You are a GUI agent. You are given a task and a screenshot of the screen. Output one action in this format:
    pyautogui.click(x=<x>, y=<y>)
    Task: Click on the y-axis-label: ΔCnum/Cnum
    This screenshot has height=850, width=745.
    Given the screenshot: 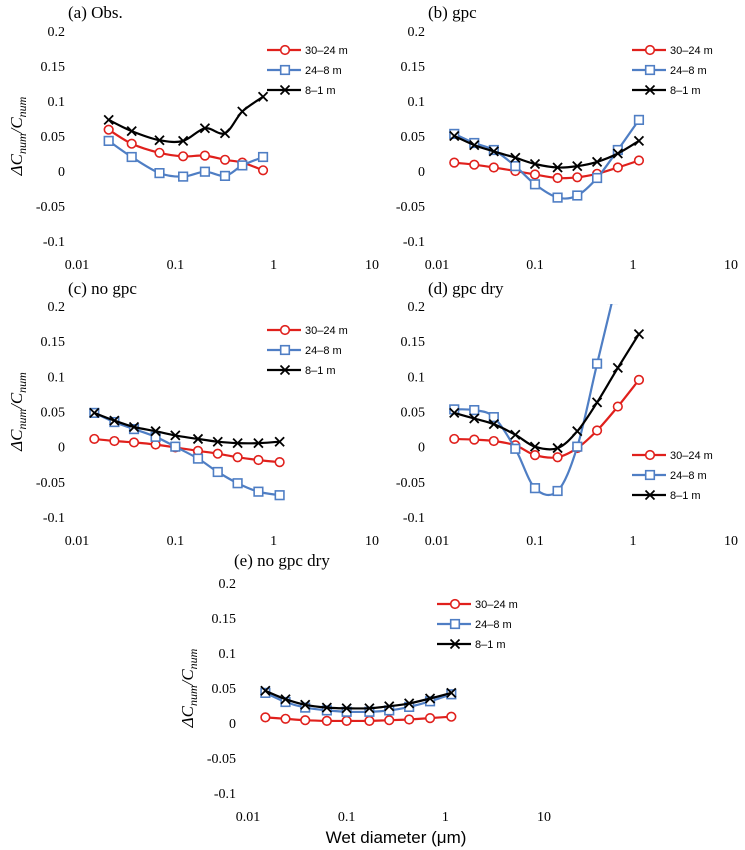 What is the action you would take?
    pyautogui.click(x=18, y=136)
    